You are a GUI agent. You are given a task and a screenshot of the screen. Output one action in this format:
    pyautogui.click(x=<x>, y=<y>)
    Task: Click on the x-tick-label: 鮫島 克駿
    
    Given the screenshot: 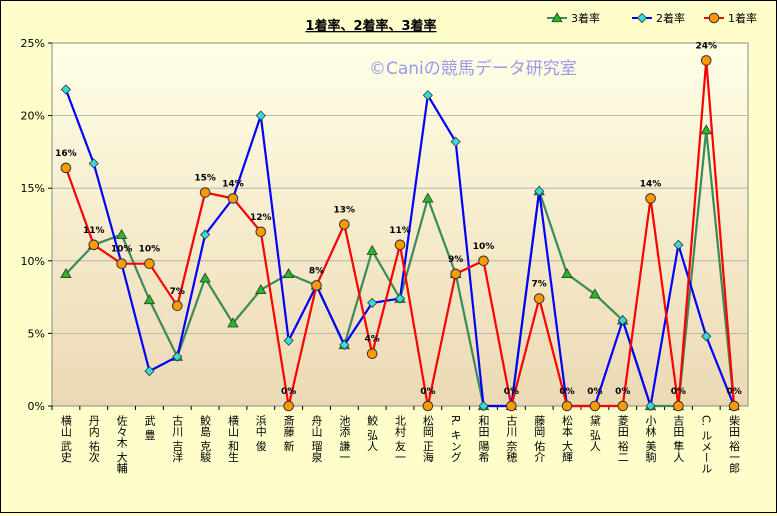 What is the action you would take?
    pyautogui.click(x=205, y=438)
    